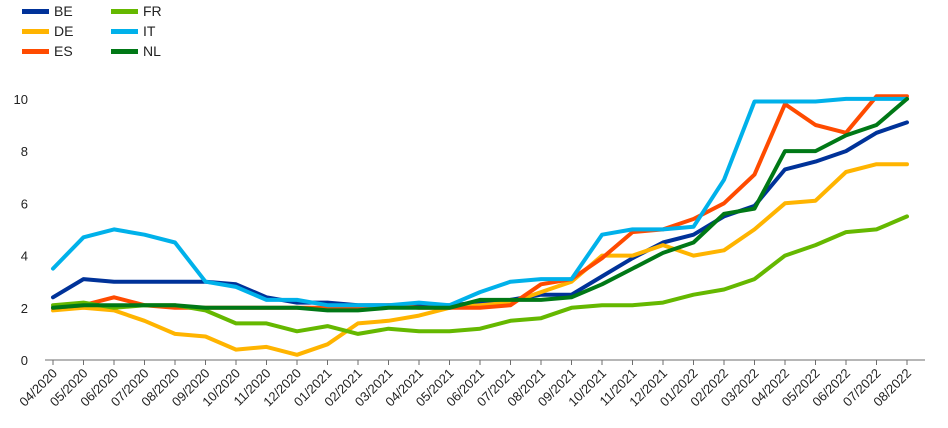  I want to click on legend-label-it: IT, so click(149, 31).